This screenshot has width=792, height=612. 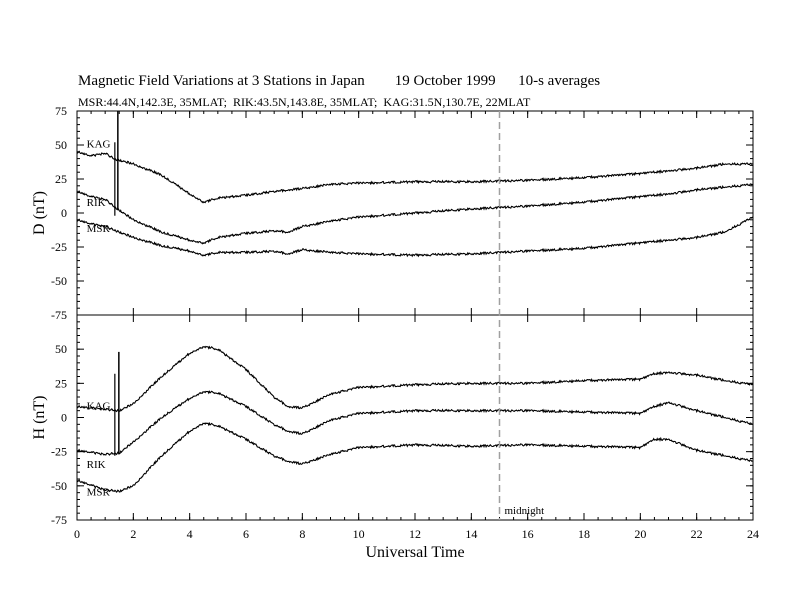 I want to click on x-tick-label: 10, so click(x=359, y=534).